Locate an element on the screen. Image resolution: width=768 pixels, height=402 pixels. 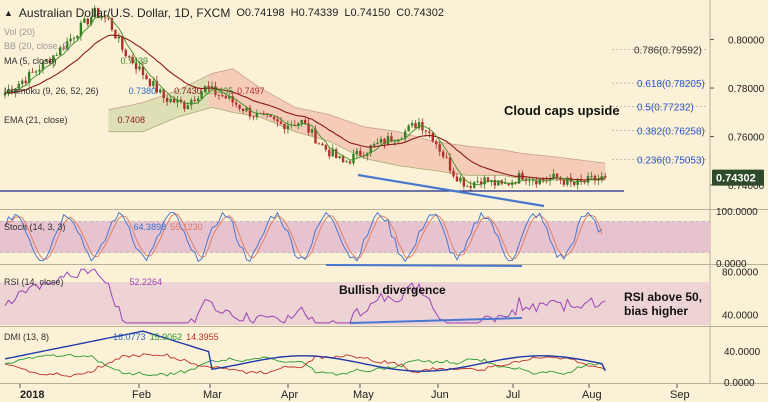
trendline is located at coordinates (451, 190).